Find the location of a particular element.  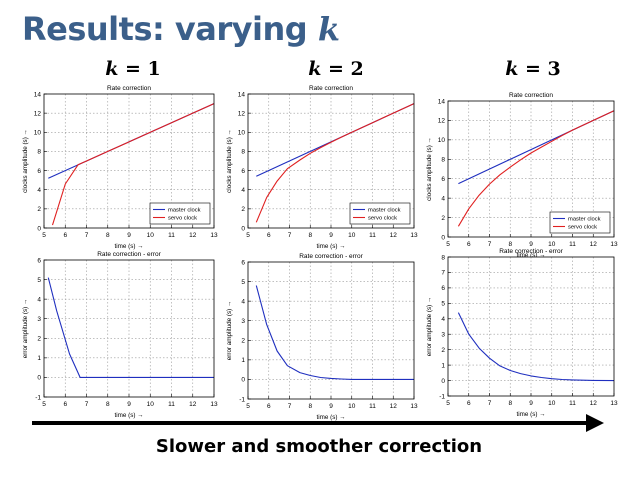

column-label-k3: k = 3 is located at coordinates (533, 69).